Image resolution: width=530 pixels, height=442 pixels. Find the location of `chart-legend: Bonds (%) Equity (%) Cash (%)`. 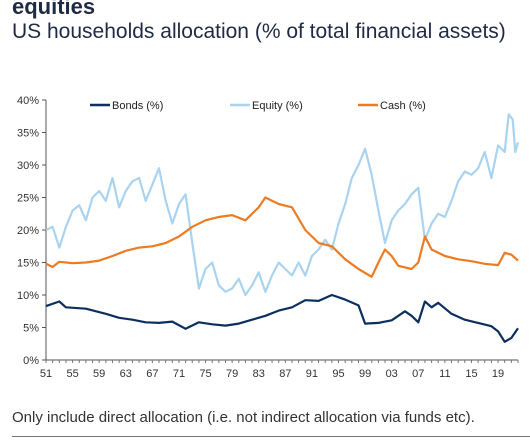

chart-legend: Bonds (%) Equity (%) Cash (%) is located at coordinates (258, 106).